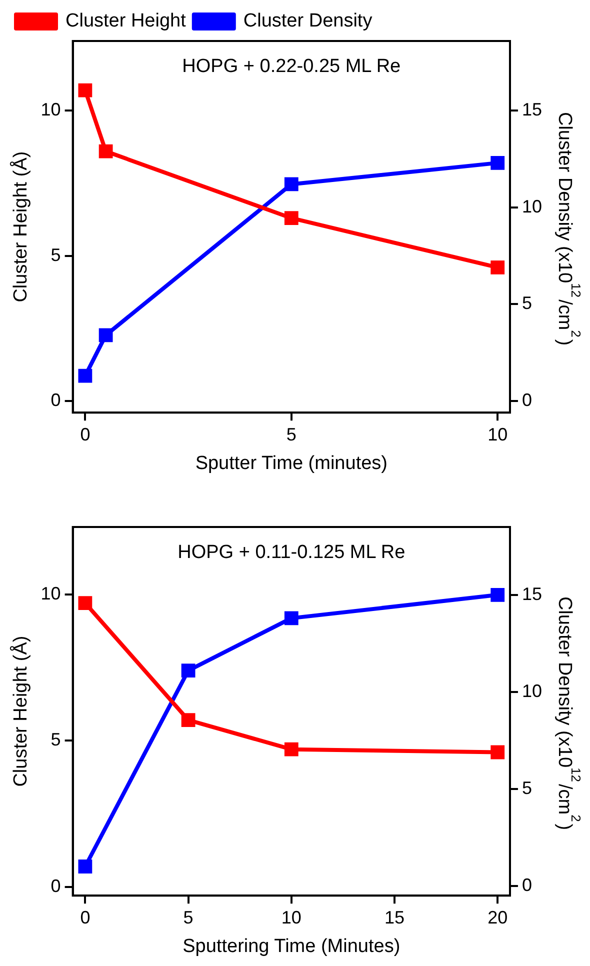 This screenshot has height=966, width=590. Describe the element at coordinates (291, 463) in the screenshot. I see `x-axis-title: Sputter Time (minutes)` at that location.